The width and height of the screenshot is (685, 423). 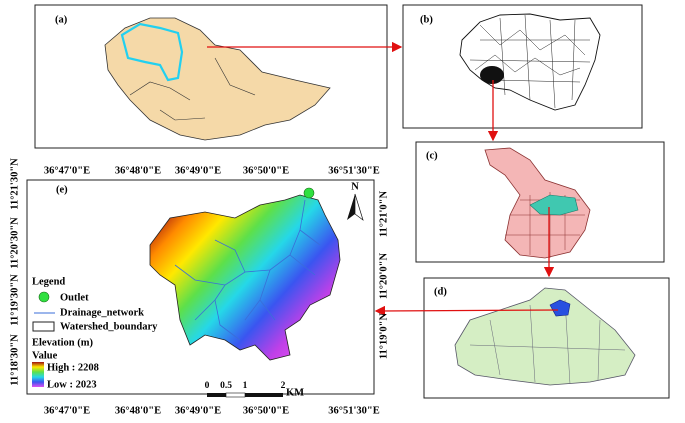 What do you see at coordinates (61, 19) in the screenshot?
I see `panel-label: (a)` at bounding box center [61, 19].